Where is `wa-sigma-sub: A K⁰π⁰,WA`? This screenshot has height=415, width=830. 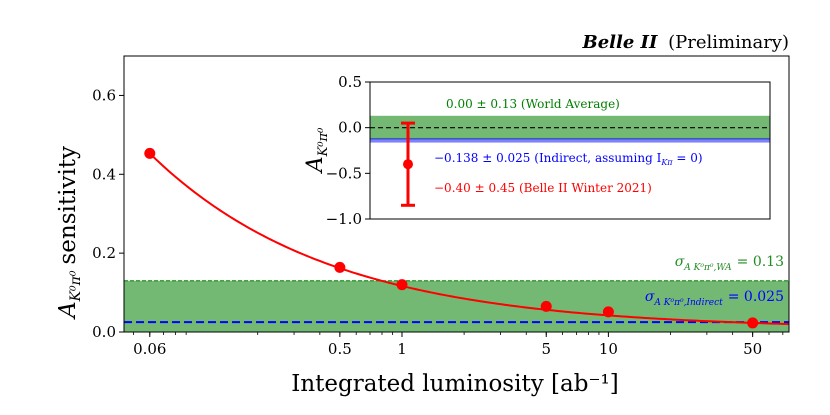 wa-sigma-sub: A K⁰π⁰,WA is located at coordinates (707, 268).